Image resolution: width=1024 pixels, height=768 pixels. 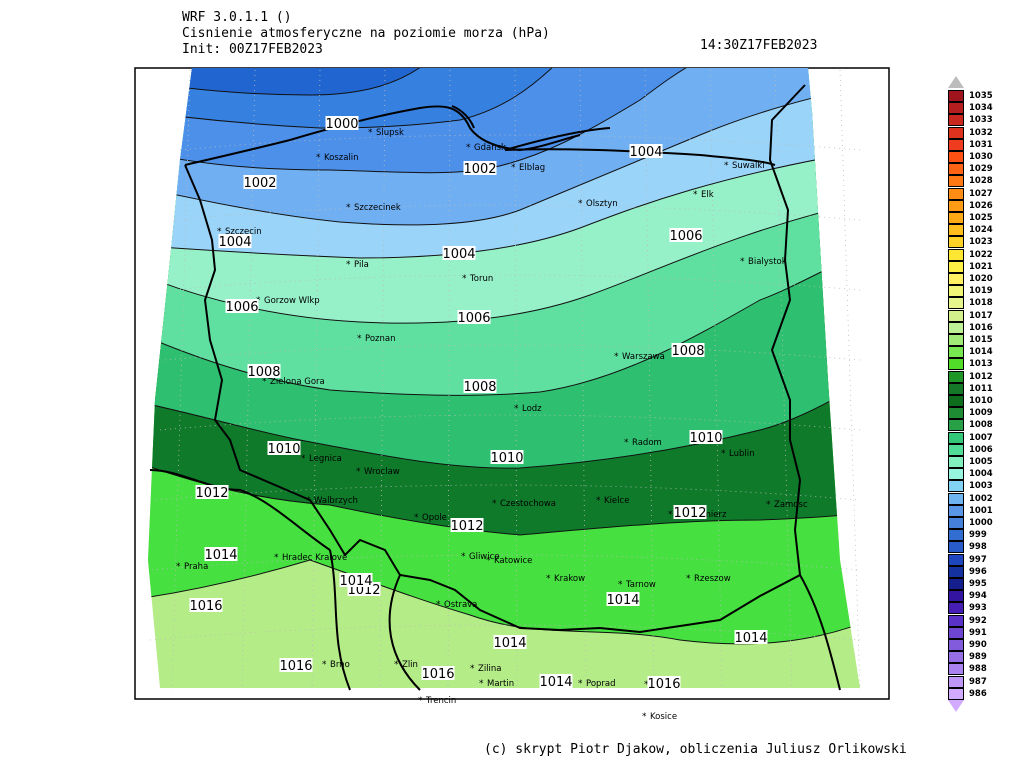 I want to click on legend-entry: 1023, so click(x=976, y=242).